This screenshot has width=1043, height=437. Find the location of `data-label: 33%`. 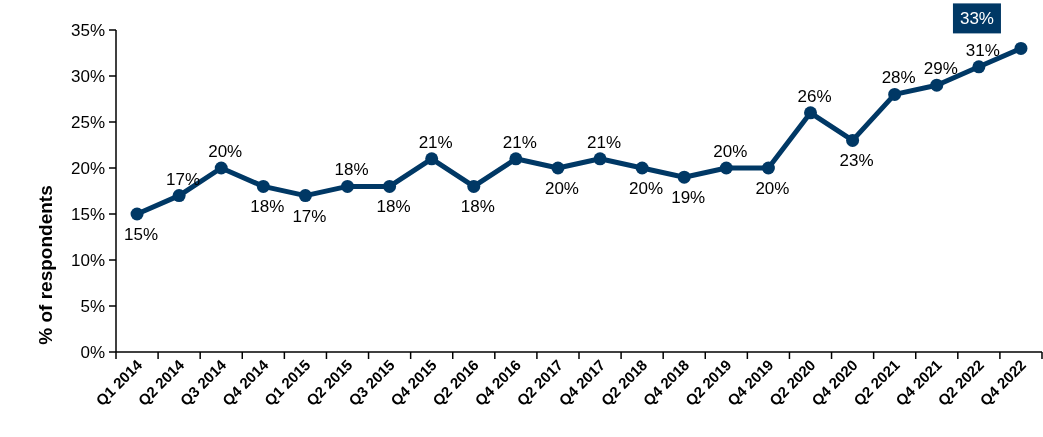

data-label: 33% is located at coordinates (976, 19).